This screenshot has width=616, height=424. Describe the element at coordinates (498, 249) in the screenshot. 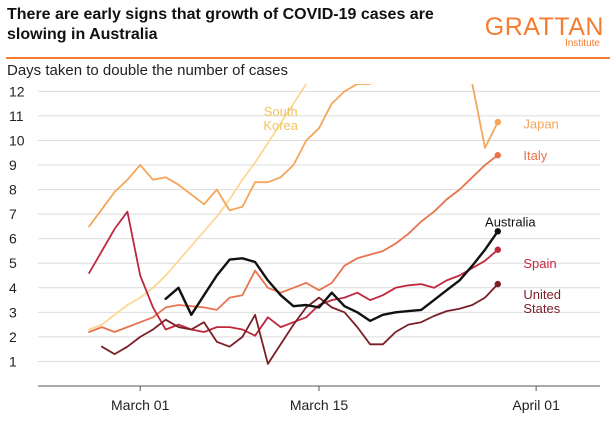

I see `series-endpoint-spain` at that location.